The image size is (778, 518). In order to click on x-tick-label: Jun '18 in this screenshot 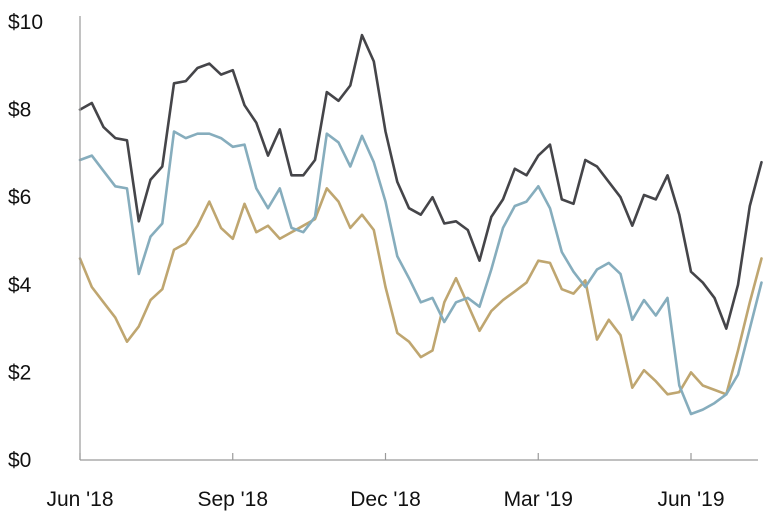, I will do `click(79, 499)`.